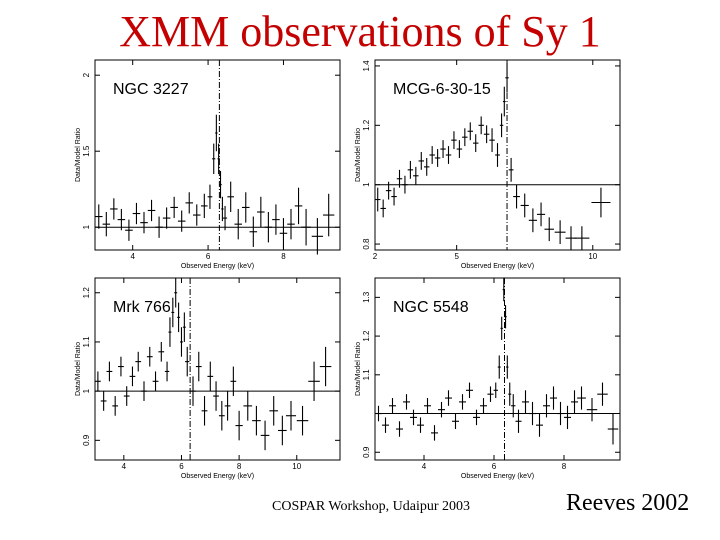 The height and width of the screenshot is (540, 720). I want to click on y-tick-label: 1.5, so click(86, 151).